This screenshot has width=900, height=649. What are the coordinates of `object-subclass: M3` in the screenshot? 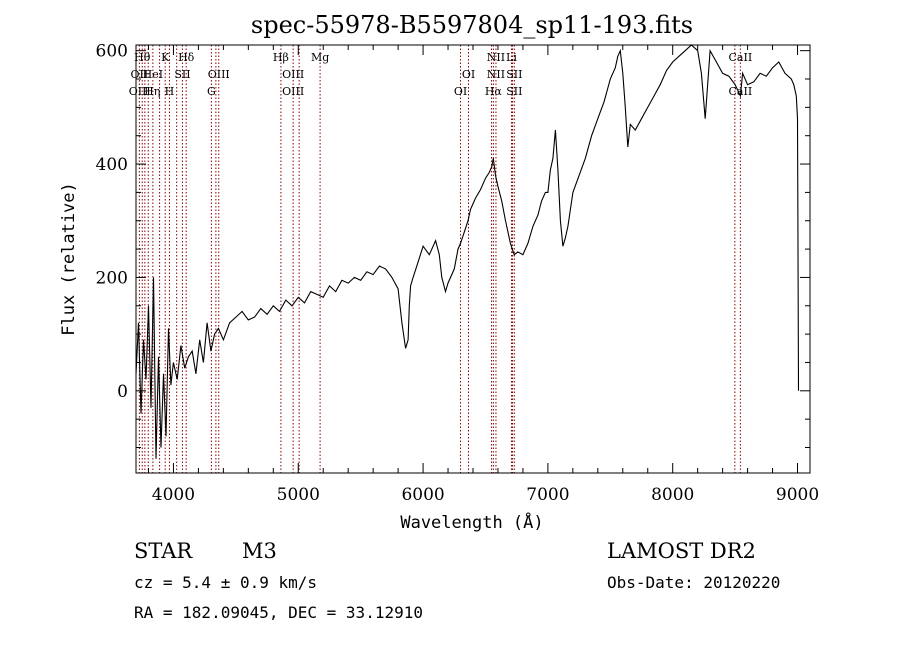 It's located at (259, 551).